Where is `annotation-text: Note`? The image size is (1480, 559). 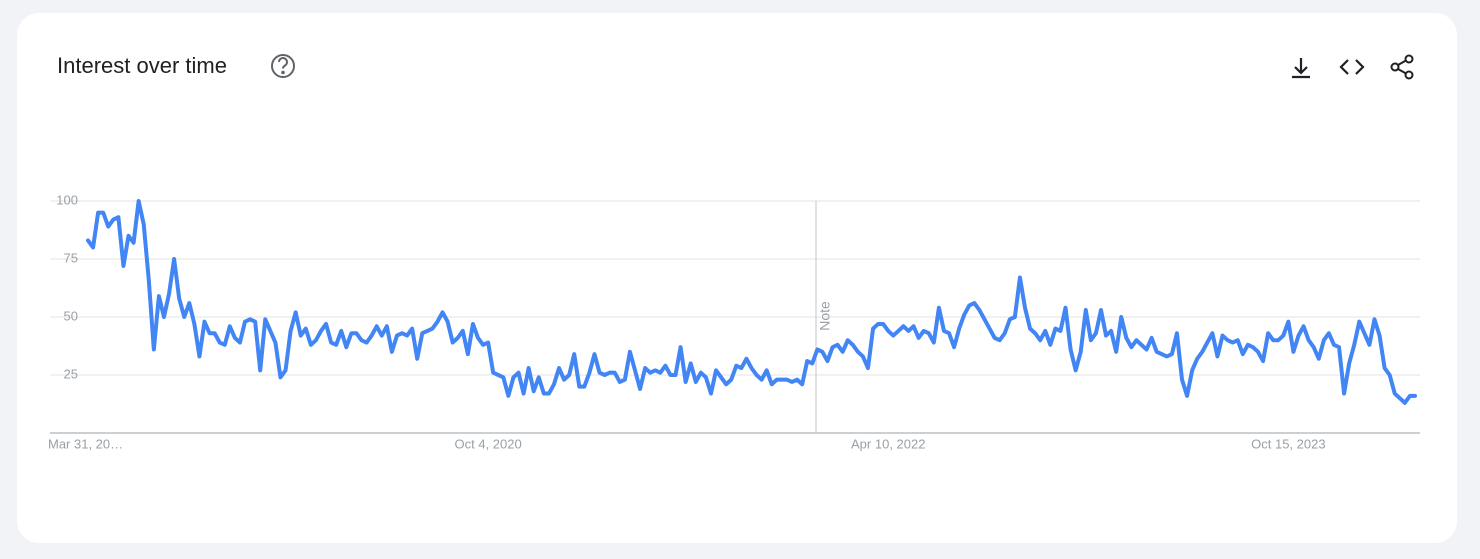
annotation-text: Note is located at coordinates (825, 316).